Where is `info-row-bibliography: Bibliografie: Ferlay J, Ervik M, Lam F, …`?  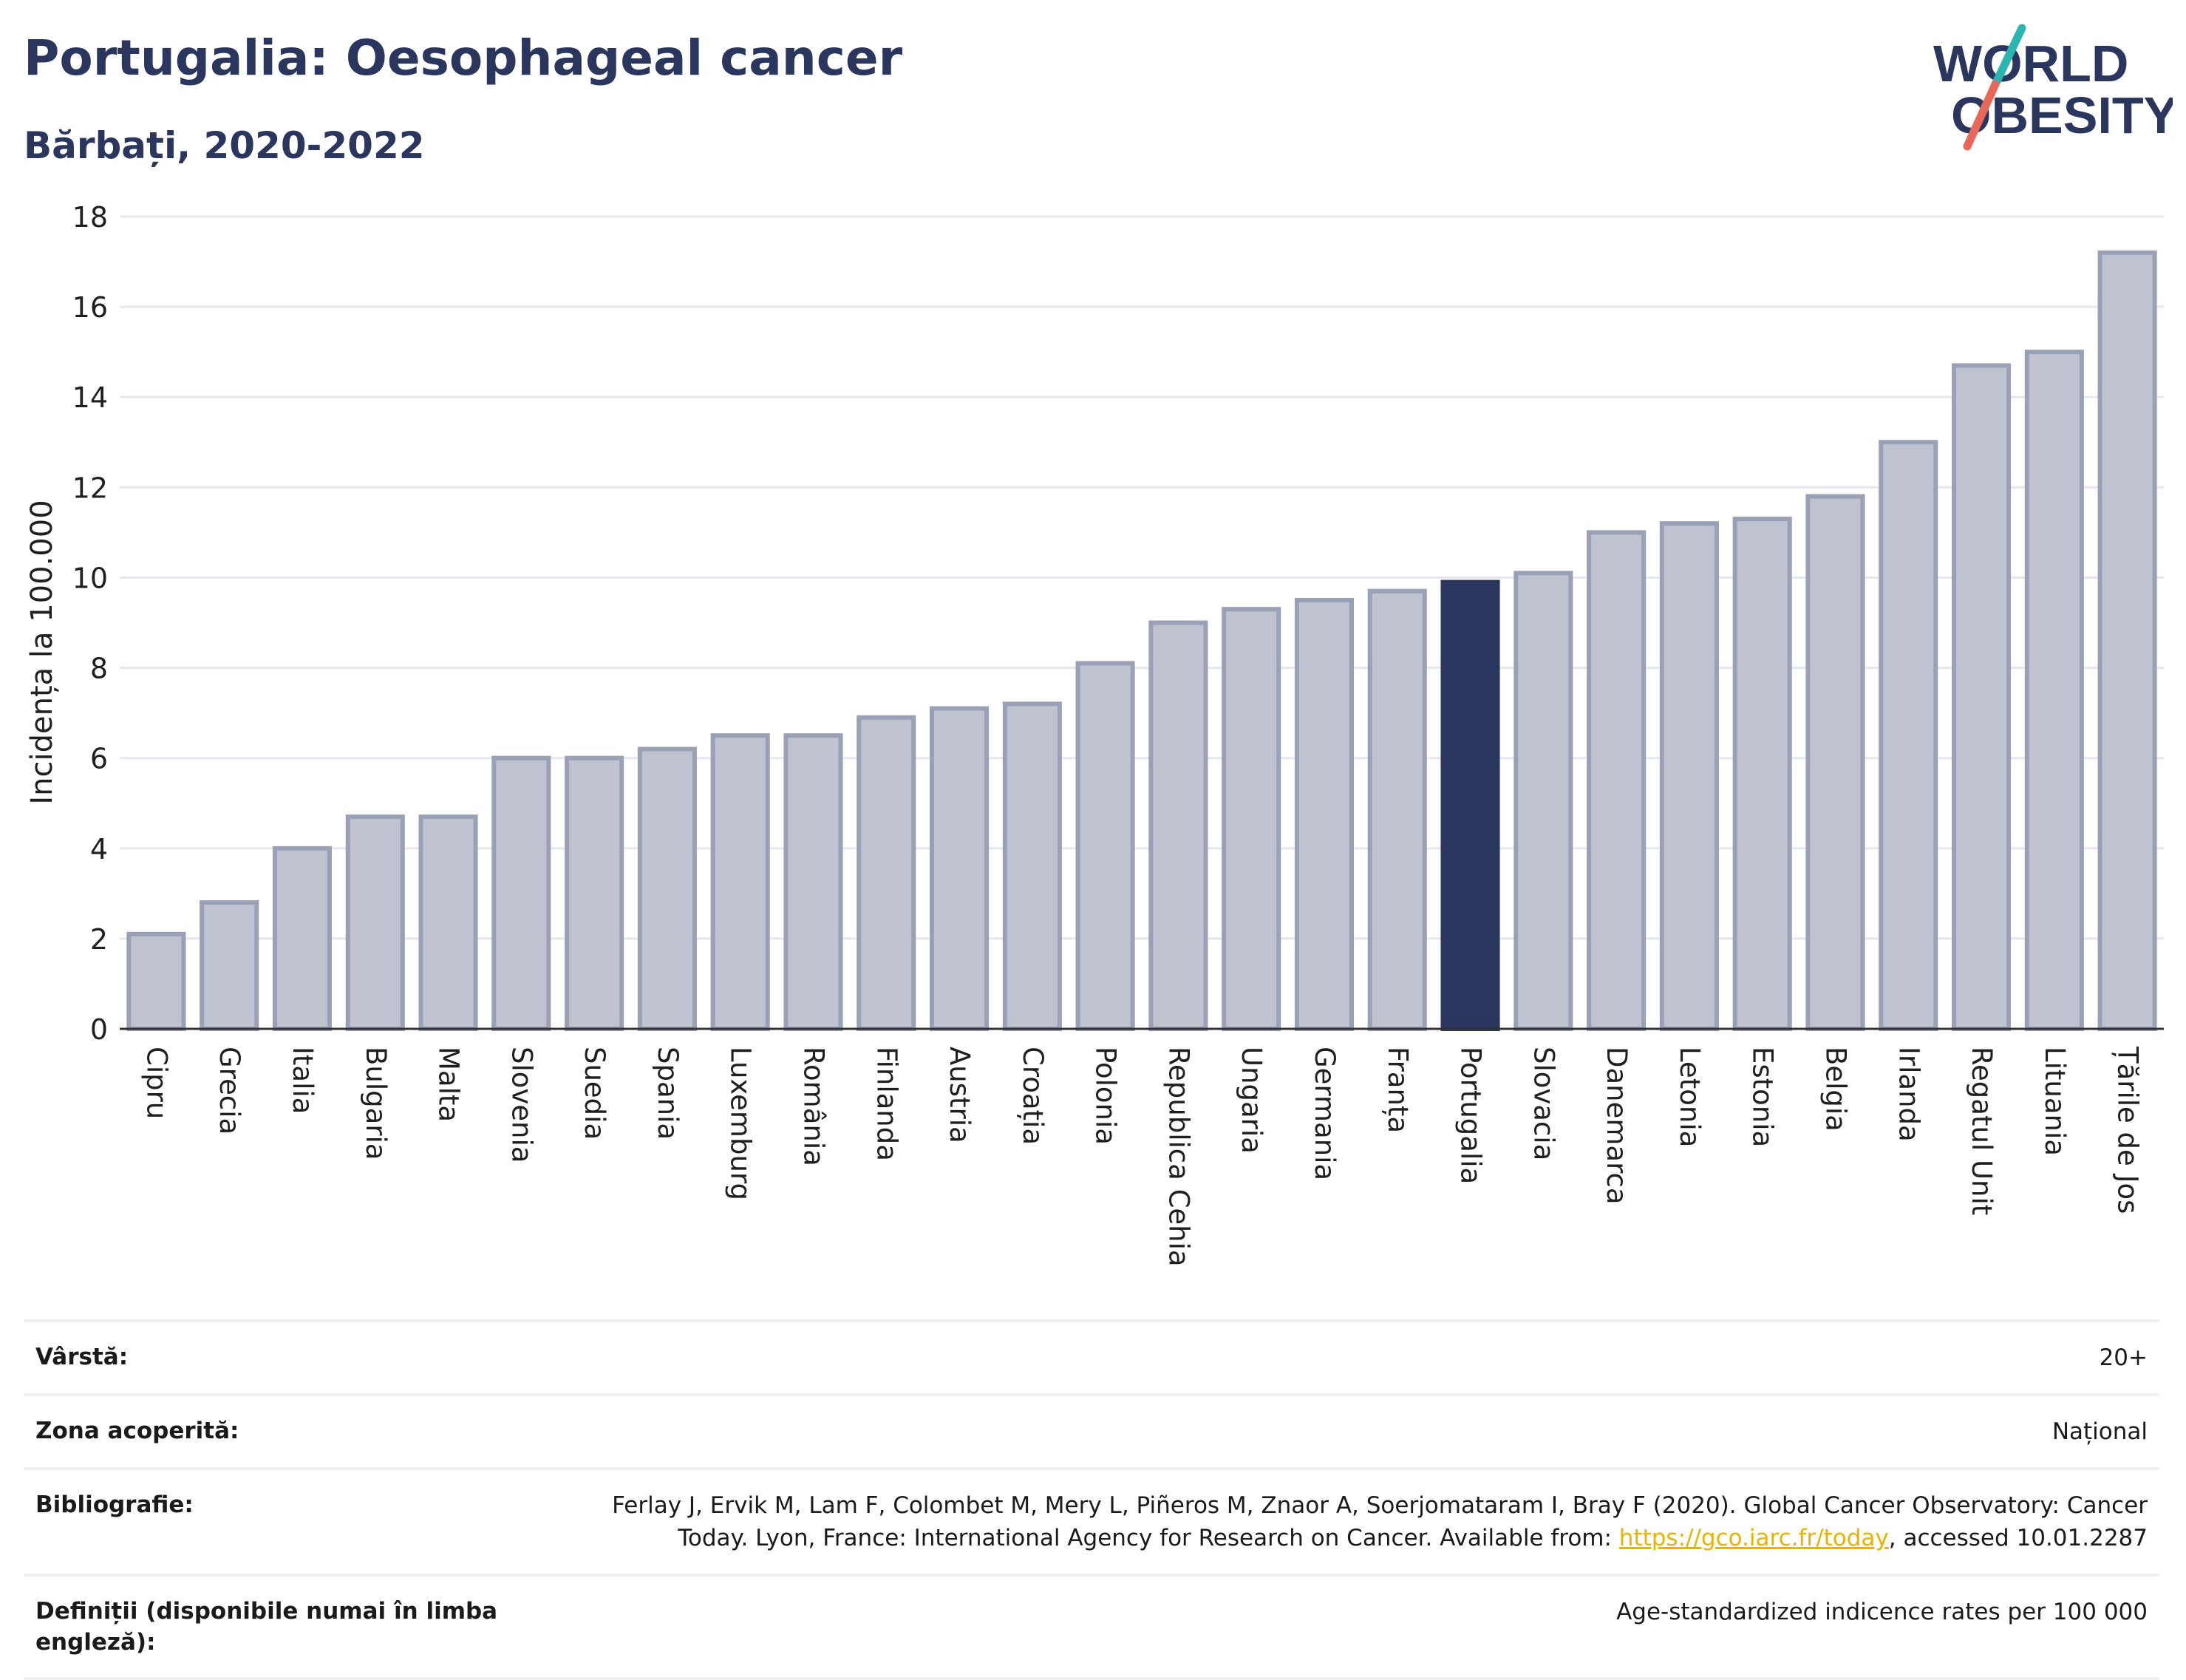
info-row-bibliography: Bibliografie: Ferlay J, Ervik M, Lam F, … is located at coordinates (1092, 1521).